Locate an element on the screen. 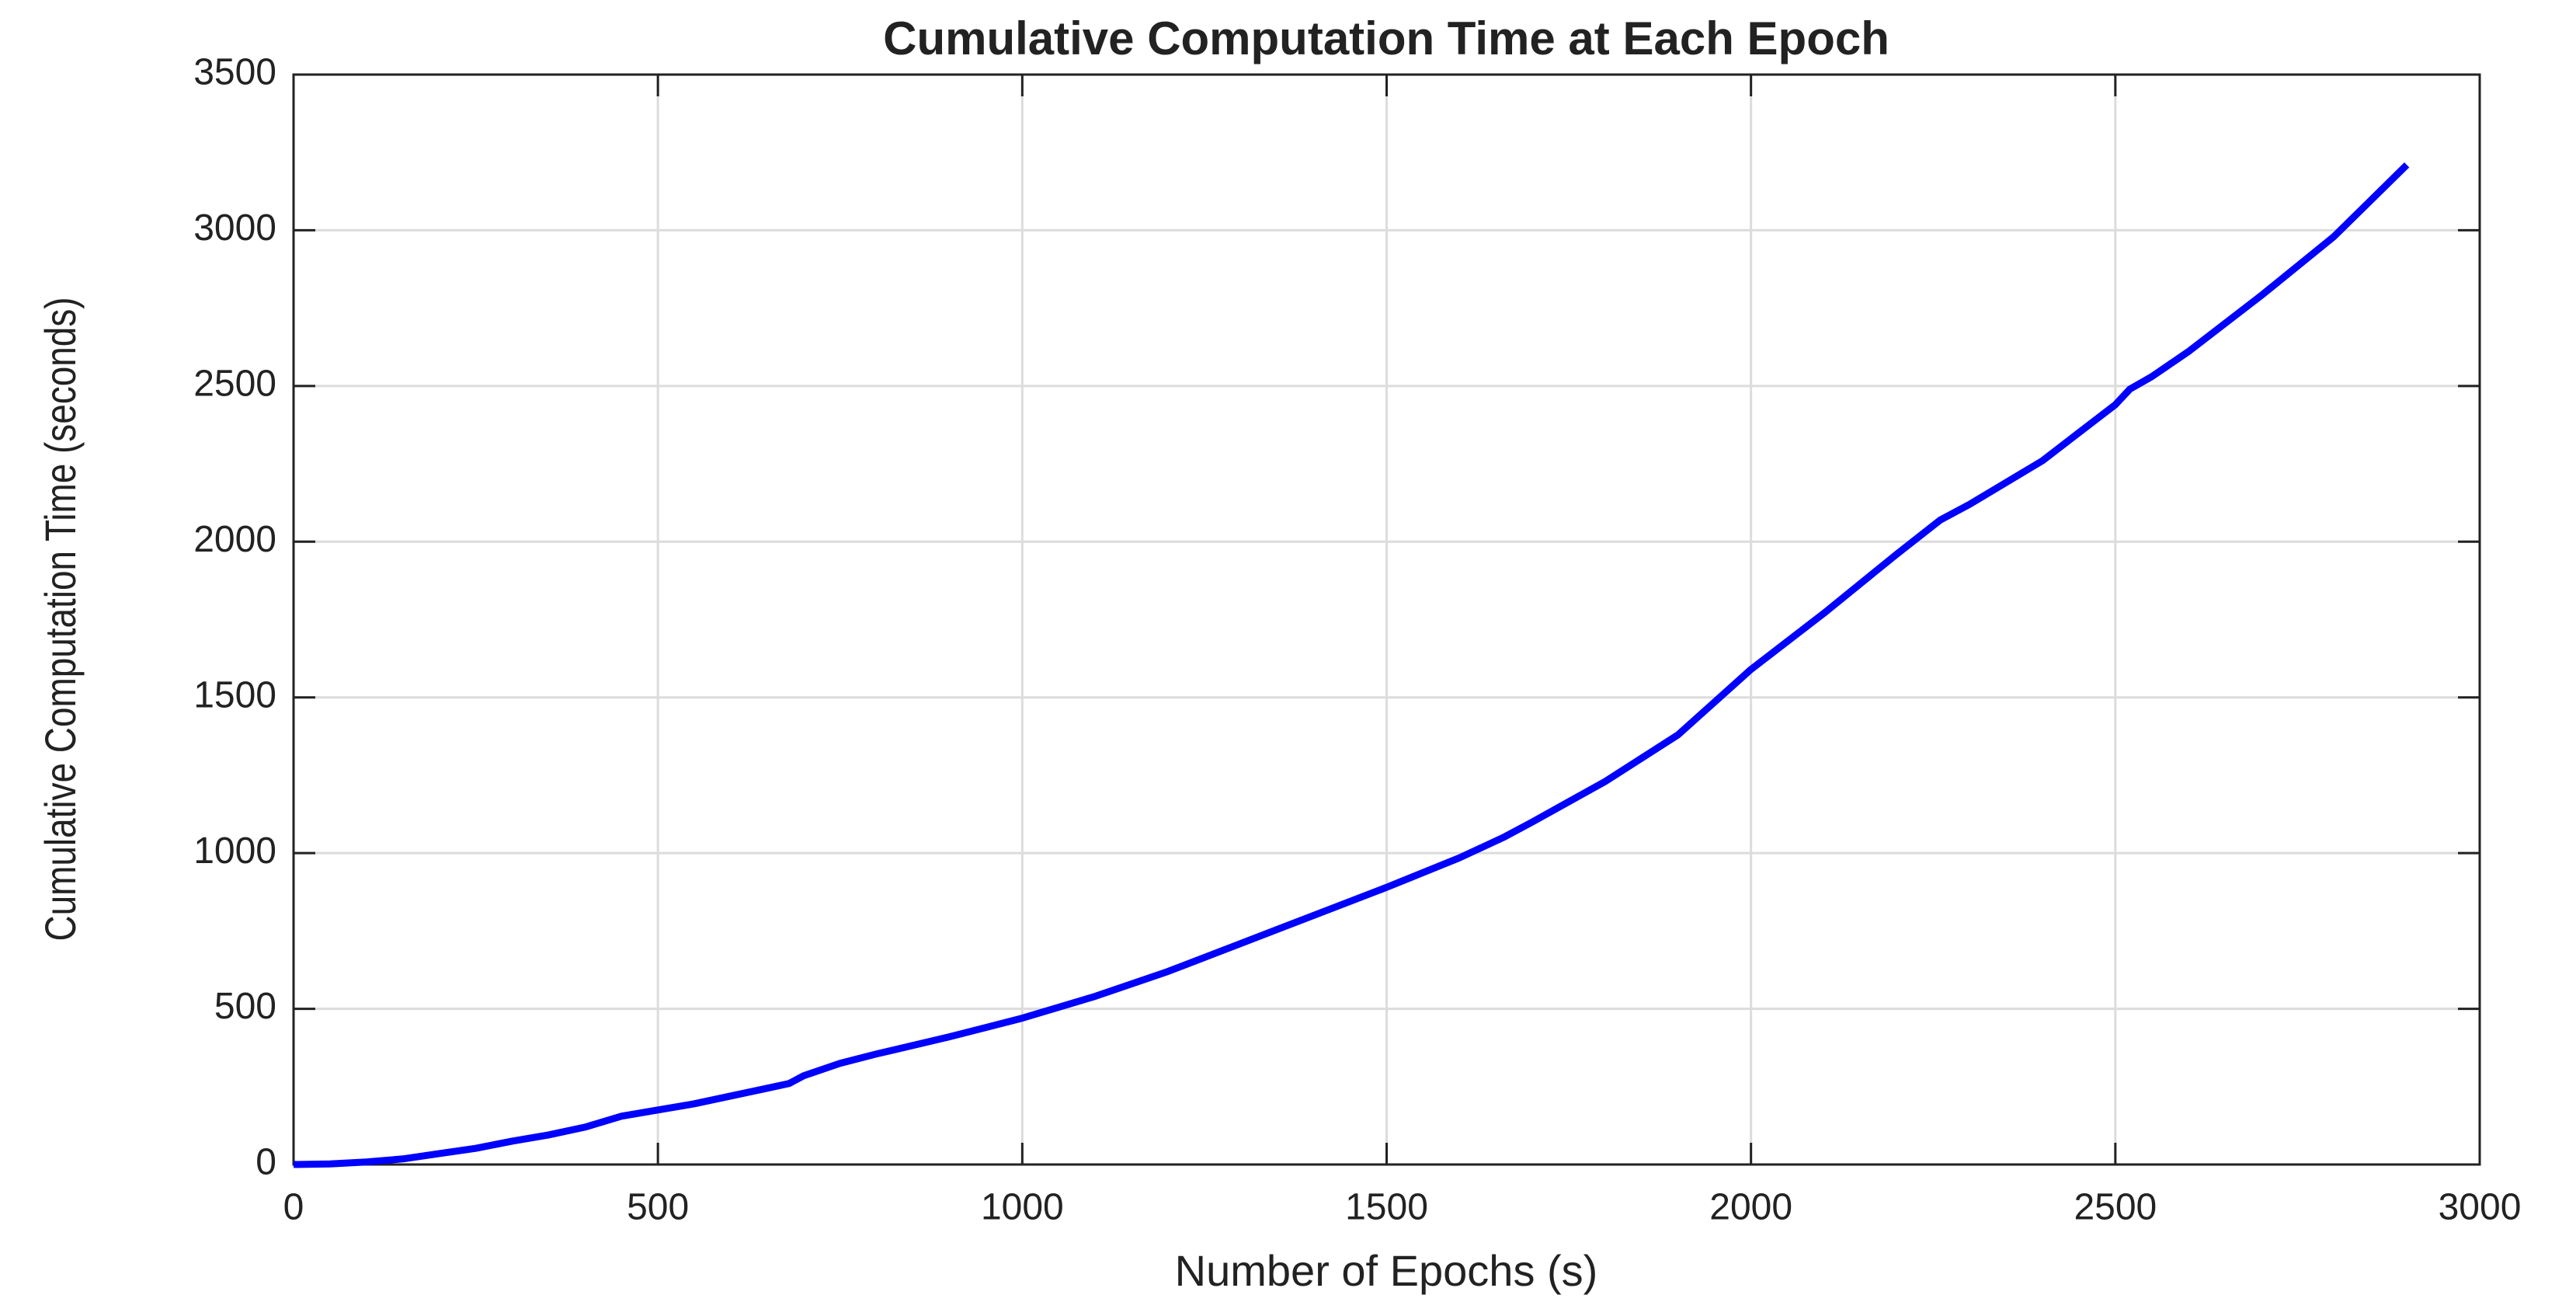 The height and width of the screenshot is (1309, 2576). x-tick-label: 1500 is located at coordinates (1386, 1208).